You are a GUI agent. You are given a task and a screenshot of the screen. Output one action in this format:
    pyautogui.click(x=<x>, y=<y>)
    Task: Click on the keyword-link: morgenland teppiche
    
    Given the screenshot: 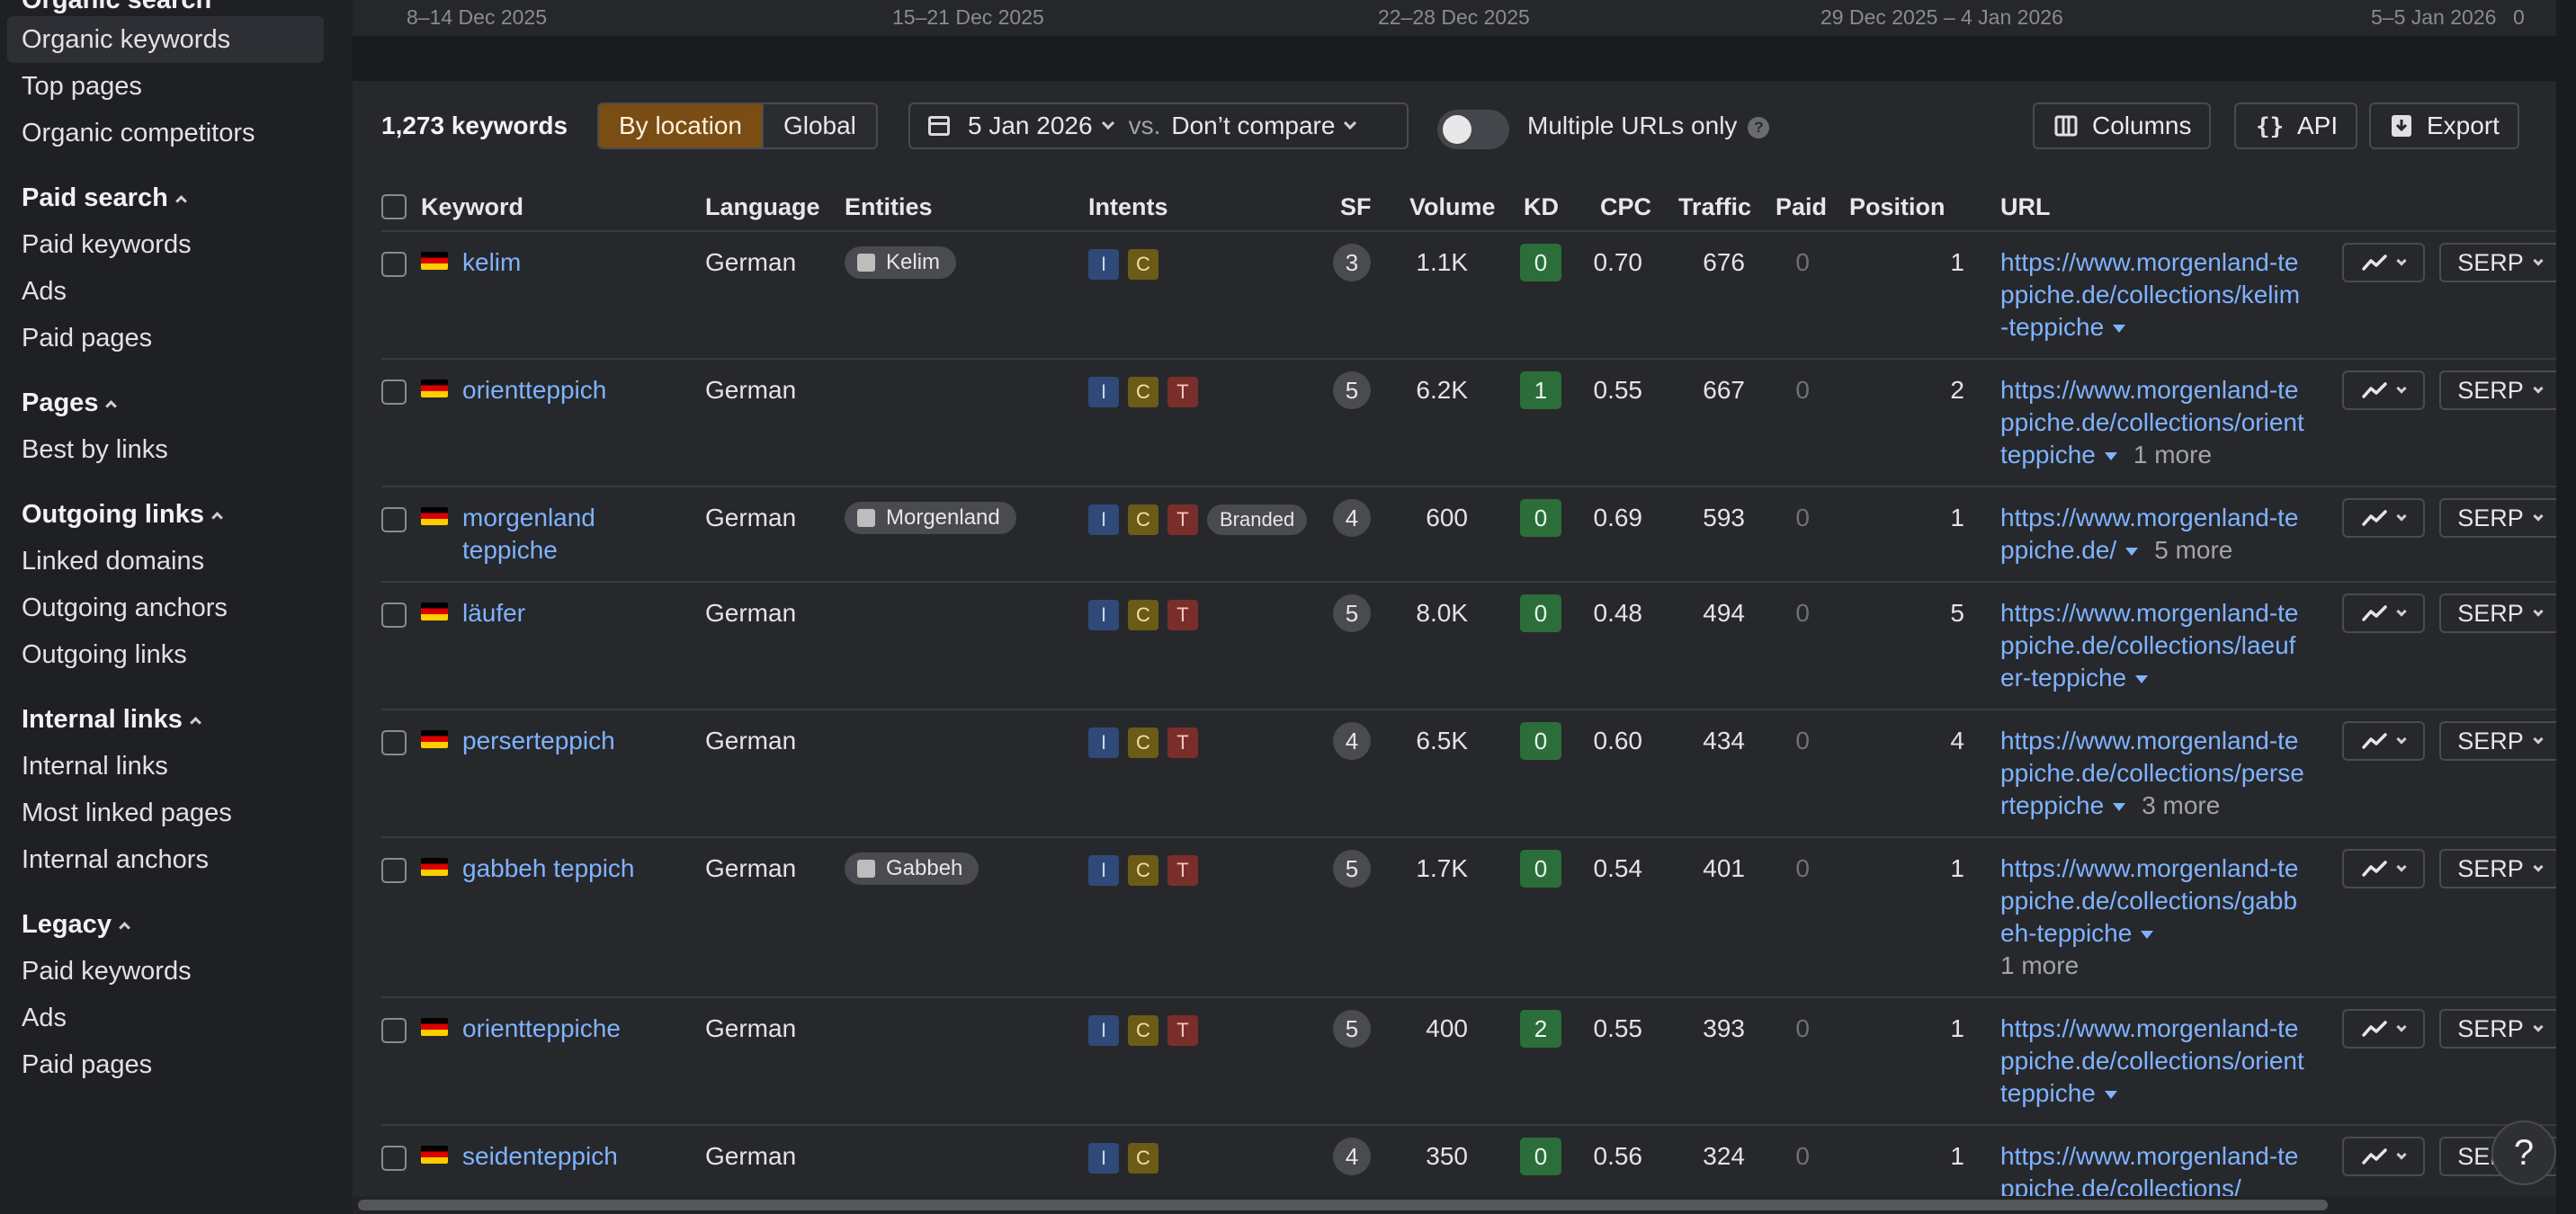 What is the action you would take?
    pyautogui.click(x=528, y=534)
    